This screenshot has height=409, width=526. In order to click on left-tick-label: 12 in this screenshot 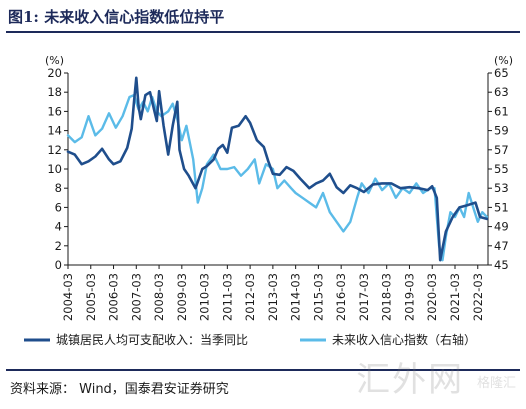, I will do `click(54, 150)`.